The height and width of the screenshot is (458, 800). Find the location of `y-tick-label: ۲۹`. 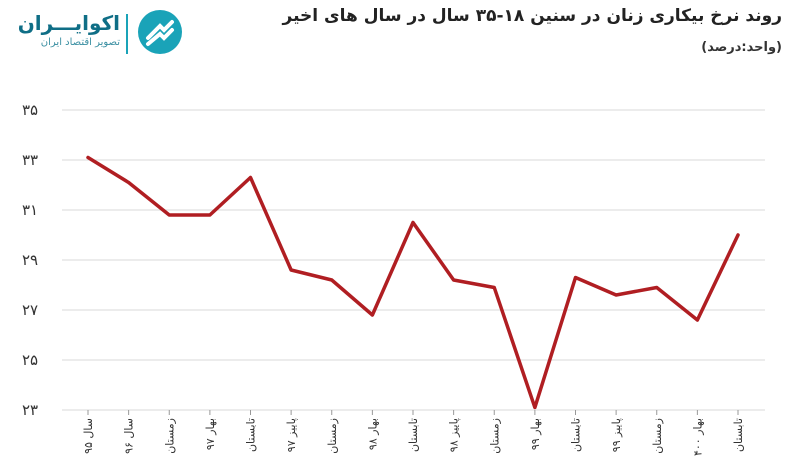

y-tick-label: ۲۹ is located at coordinates (30, 260).